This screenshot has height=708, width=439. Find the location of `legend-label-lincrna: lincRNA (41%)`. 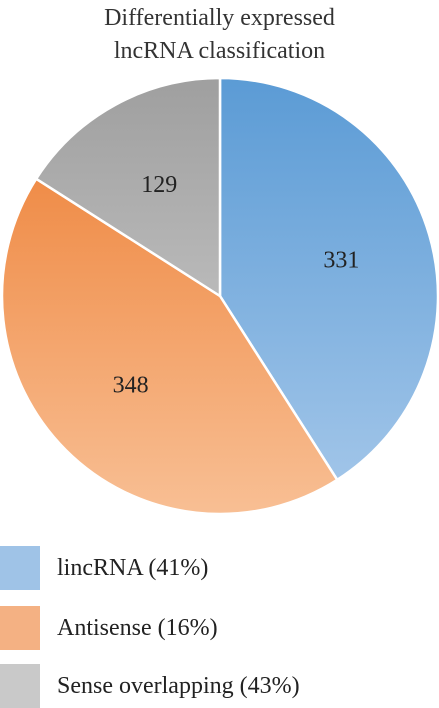

legend-label-lincrna: lincRNA (41%) is located at coordinates (133, 568).